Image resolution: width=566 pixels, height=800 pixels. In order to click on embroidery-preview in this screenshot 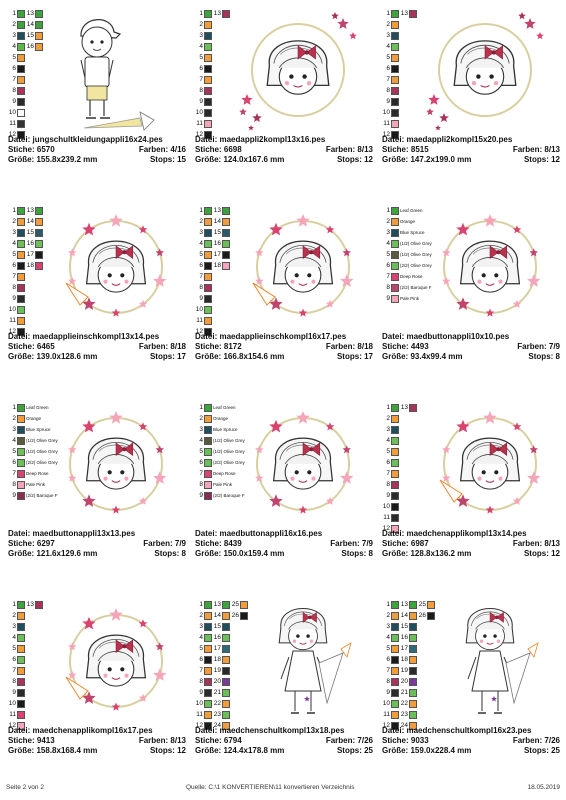, I will do `click(116, 265)`.